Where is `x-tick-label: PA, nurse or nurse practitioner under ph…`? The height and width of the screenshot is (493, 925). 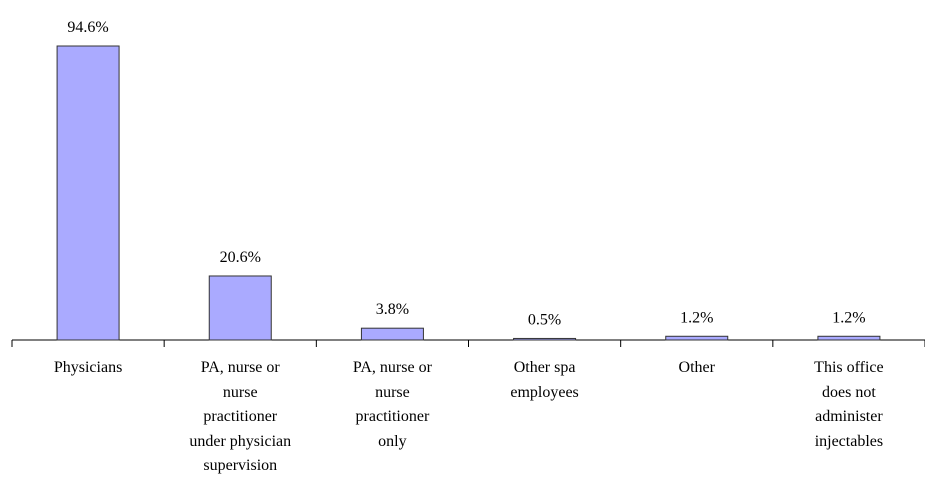 x-tick-label: PA, nurse or nurse practitioner under ph… is located at coordinates (240, 416).